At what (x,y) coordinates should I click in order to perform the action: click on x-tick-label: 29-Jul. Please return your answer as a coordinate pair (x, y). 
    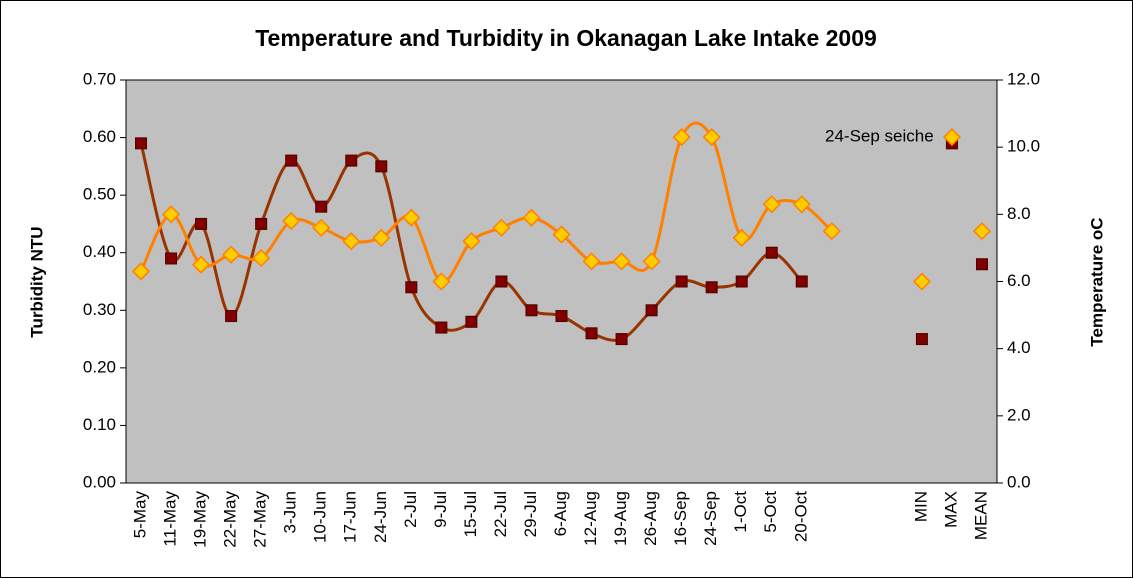
    Looking at the image, I should click on (530, 514).